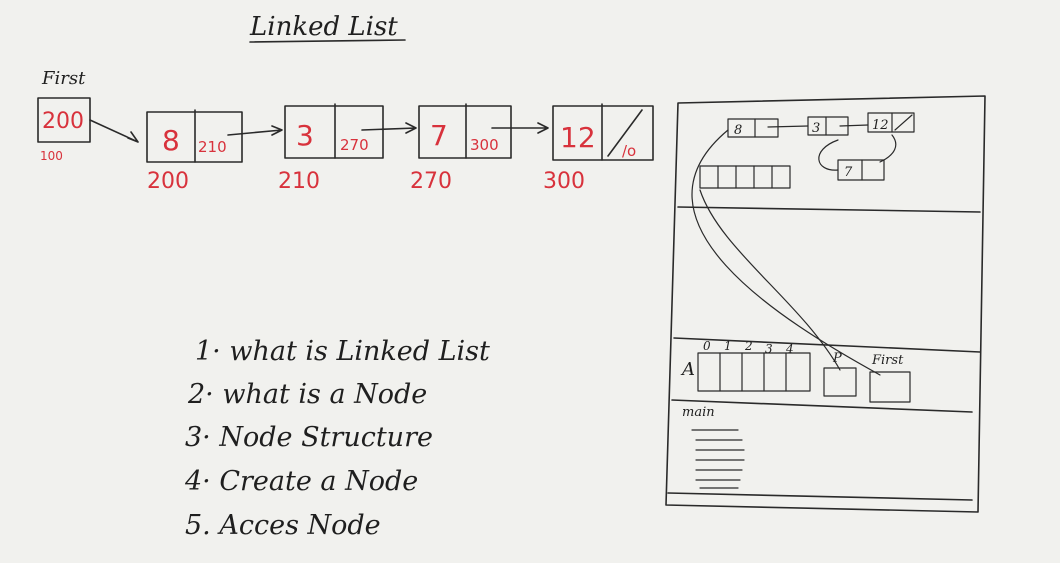 The image size is (1060, 563). What do you see at coordinates (212, 147) in the screenshot?
I see `node-1-next: 210` at bounding box center [212, 147].